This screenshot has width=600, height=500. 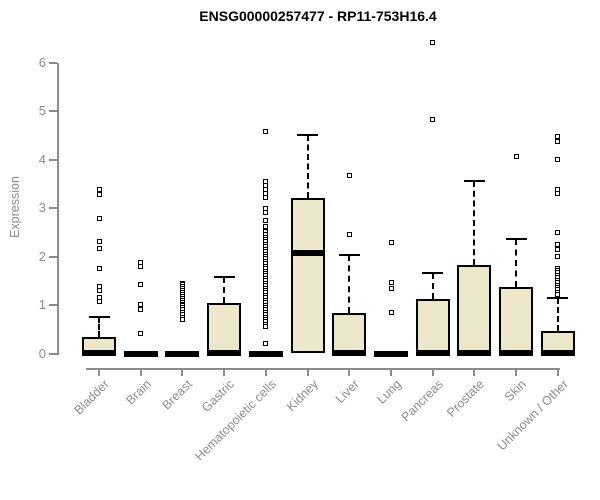 What do you see at coordinates (323, 369) in the screenshot?
I see `x-axis-line` at bounding box center [323, 369].